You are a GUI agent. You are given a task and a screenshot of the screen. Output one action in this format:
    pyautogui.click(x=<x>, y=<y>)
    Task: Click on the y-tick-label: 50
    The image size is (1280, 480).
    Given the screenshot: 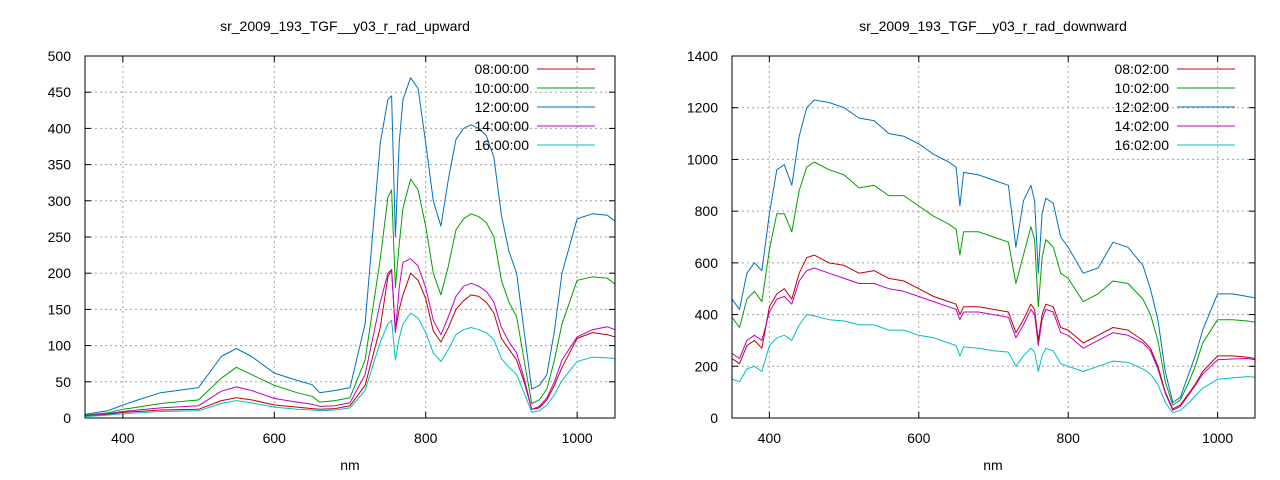 What is the action you would take?
    pyautogui.click(x=63, y=382)
    